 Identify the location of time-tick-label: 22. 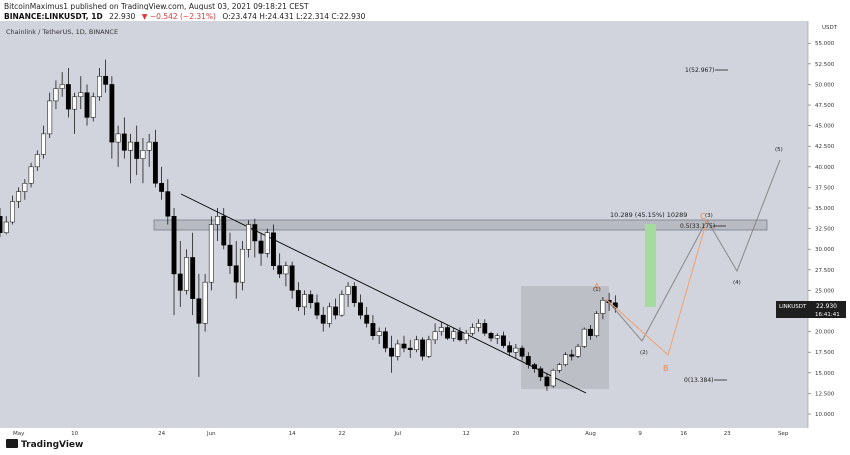
(341, 433).